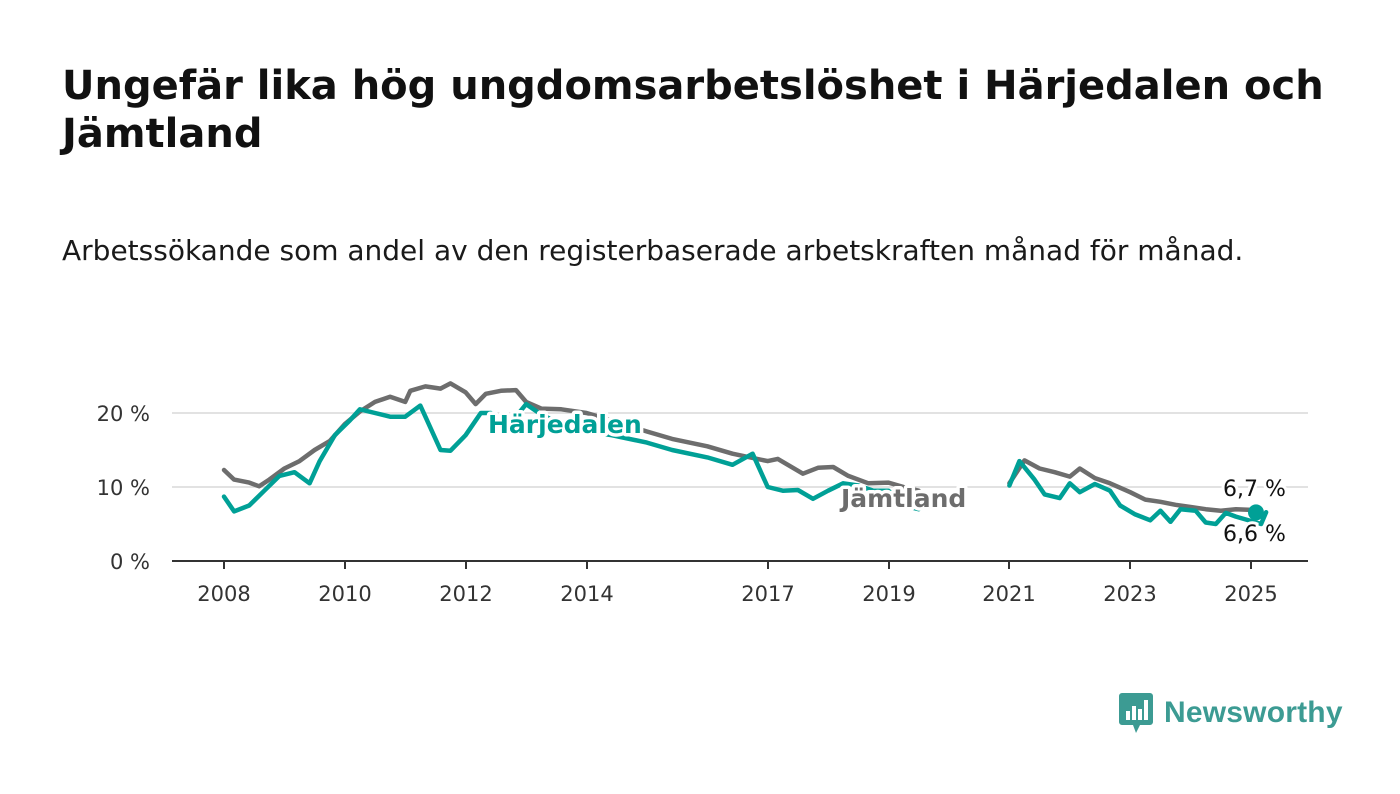 This screenshot has width=1400, height=794. I want to click on series-labels: Härjedalen Jämtland 6,7 % 6,6 %, so click(887, 479).